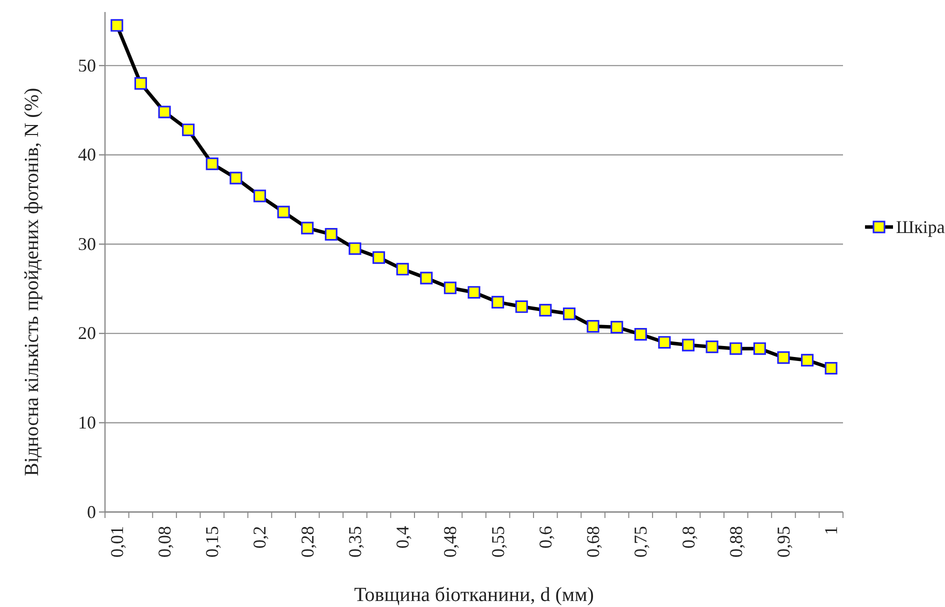 This screenshot has height=607, width=945. I want to click on y-tick-label: 40, so click(87, 154).